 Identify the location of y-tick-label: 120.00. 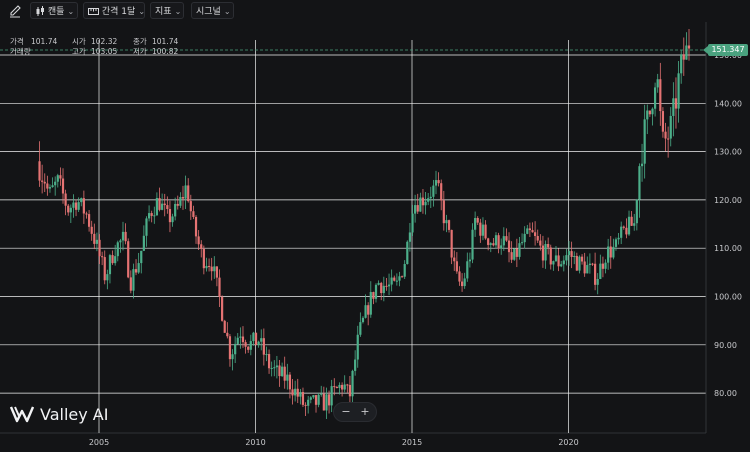
(728, 200).